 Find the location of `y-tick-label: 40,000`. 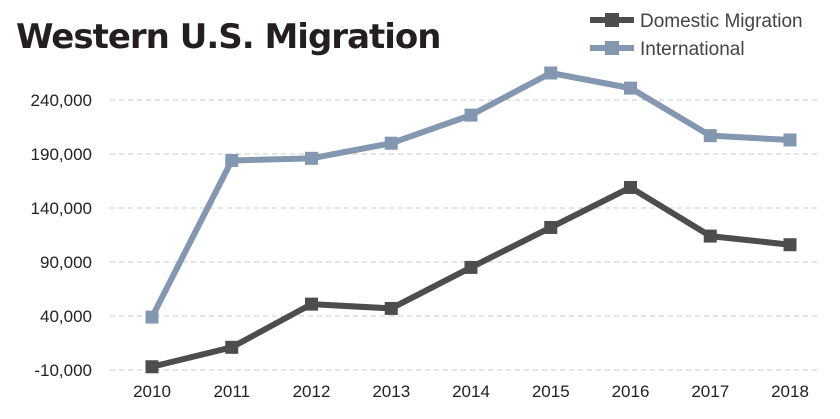

y-tick-label: 40,000 is located at coordinates (66, 316).